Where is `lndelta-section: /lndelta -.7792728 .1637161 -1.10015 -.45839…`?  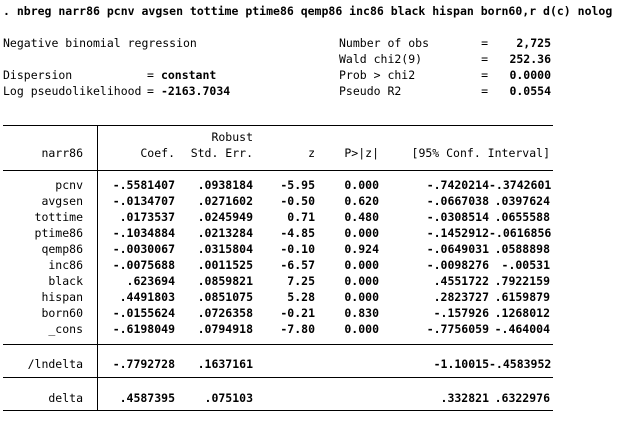 lndelta-section: /lndelta -.7792728 .1637161 -1.10015 -.45839… is located at coordinates (278, 360).